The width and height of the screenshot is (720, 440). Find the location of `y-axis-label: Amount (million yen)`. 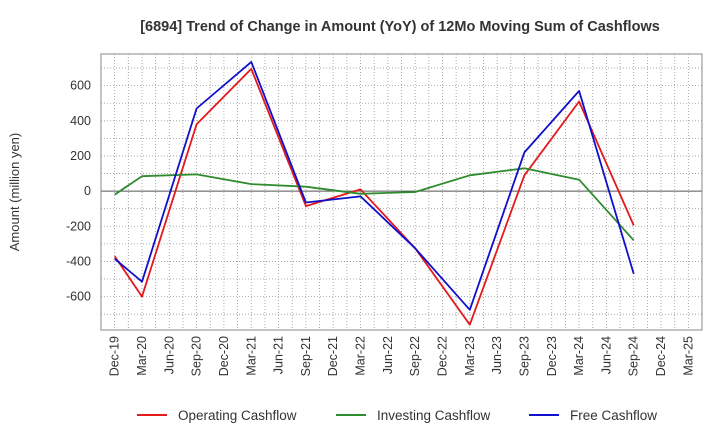

y-axis-label: Amount (million yen) is located at coordinates (14, 192).